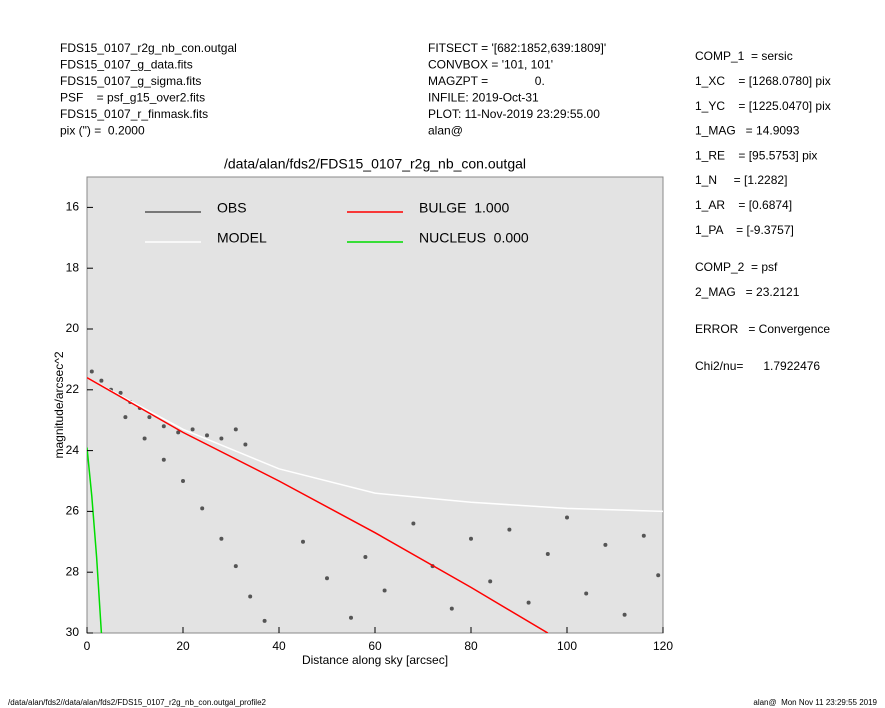 The width and height of the screenshot is (885, 708). Describe the element at coordinates (87, 646) in the screenshot. I see `x-tick-label: 0` at that location.